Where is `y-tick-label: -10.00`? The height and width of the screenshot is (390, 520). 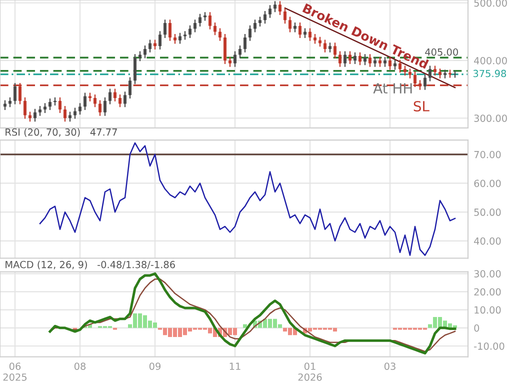 y-tick-label: -10.00 is located at coordinates (489, 346).